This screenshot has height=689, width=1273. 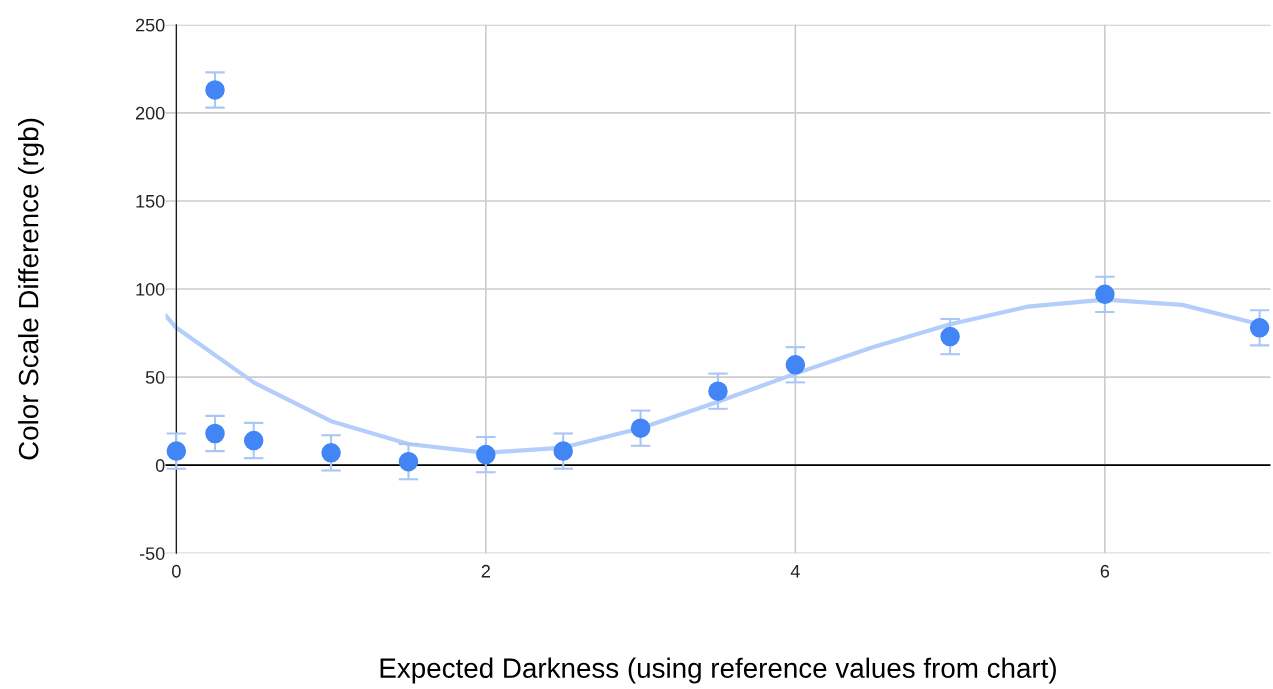 I want to click on y-tick-label: 0, so click(x=160, y=465).